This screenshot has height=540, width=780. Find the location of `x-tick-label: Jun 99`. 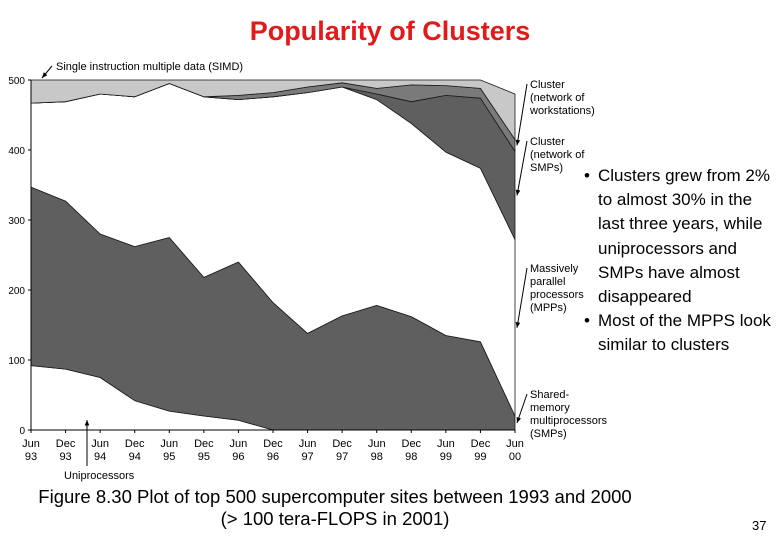

x-tick-label: Jun 99 is located at coordinates (446, 450).